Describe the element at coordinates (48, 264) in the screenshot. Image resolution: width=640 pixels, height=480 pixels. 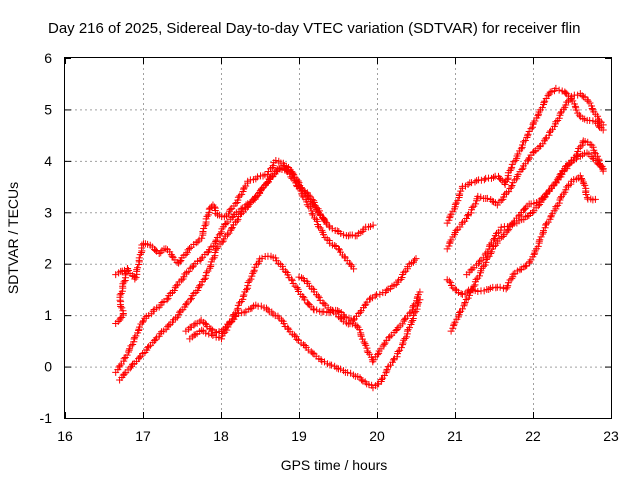
I see `y-tick-label: 2` at that location.